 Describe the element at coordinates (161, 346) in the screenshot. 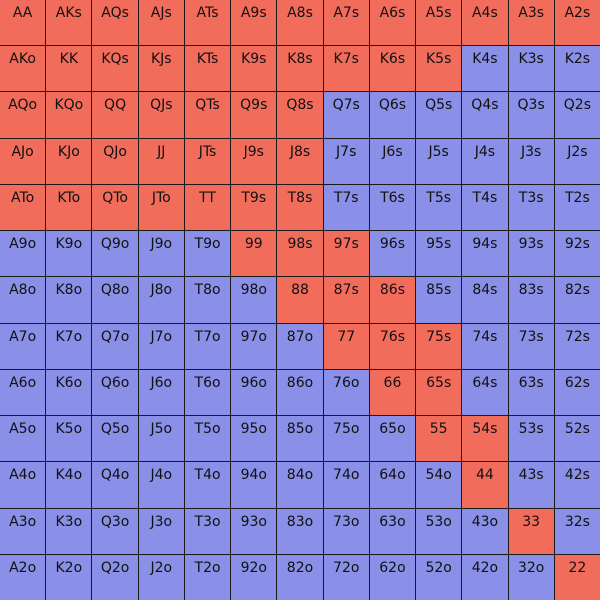

I see `hand-cell: J7o` at that location.